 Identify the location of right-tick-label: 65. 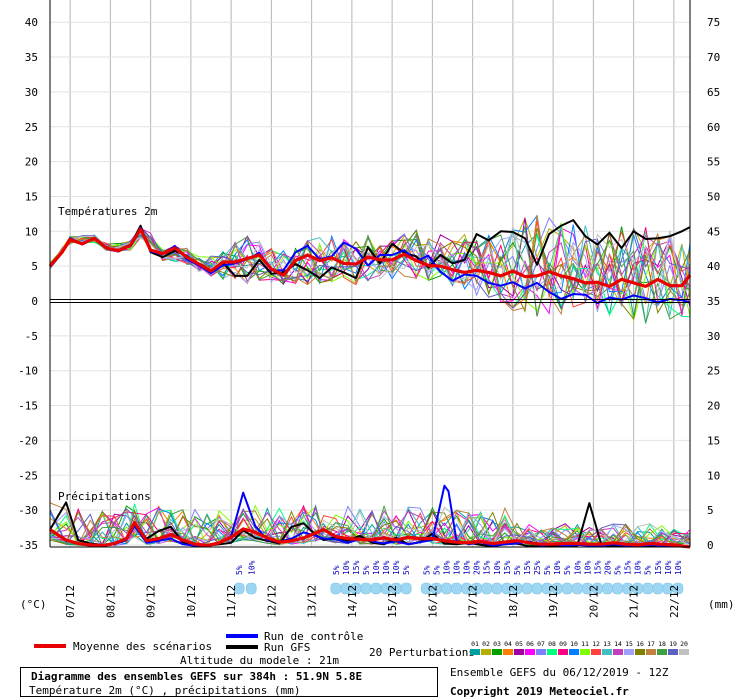
(713, 92).